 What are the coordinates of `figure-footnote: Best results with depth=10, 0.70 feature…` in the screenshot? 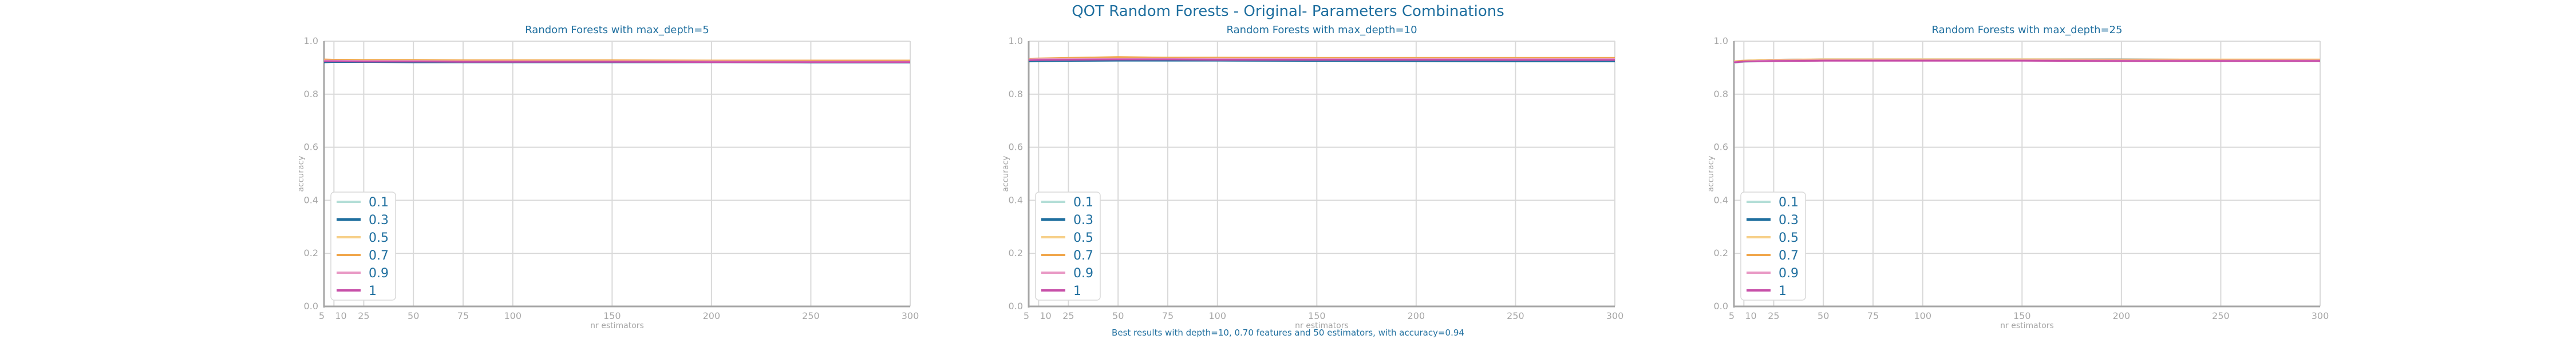 It's located at (1288, 333).